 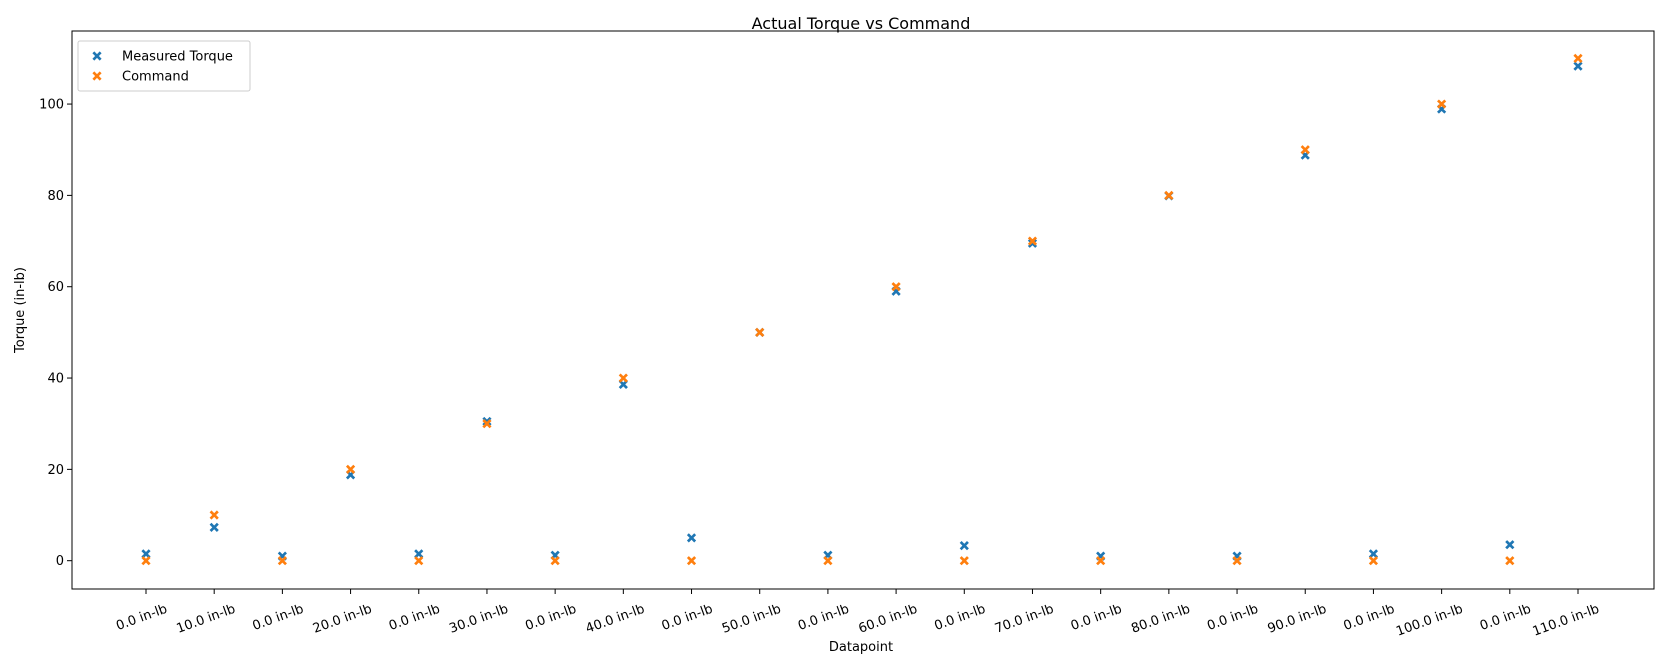 What do you see at coordinates (55, 287) in the screenshot?
I see `y-tick-label: 60` at bounding box center [55, 287].